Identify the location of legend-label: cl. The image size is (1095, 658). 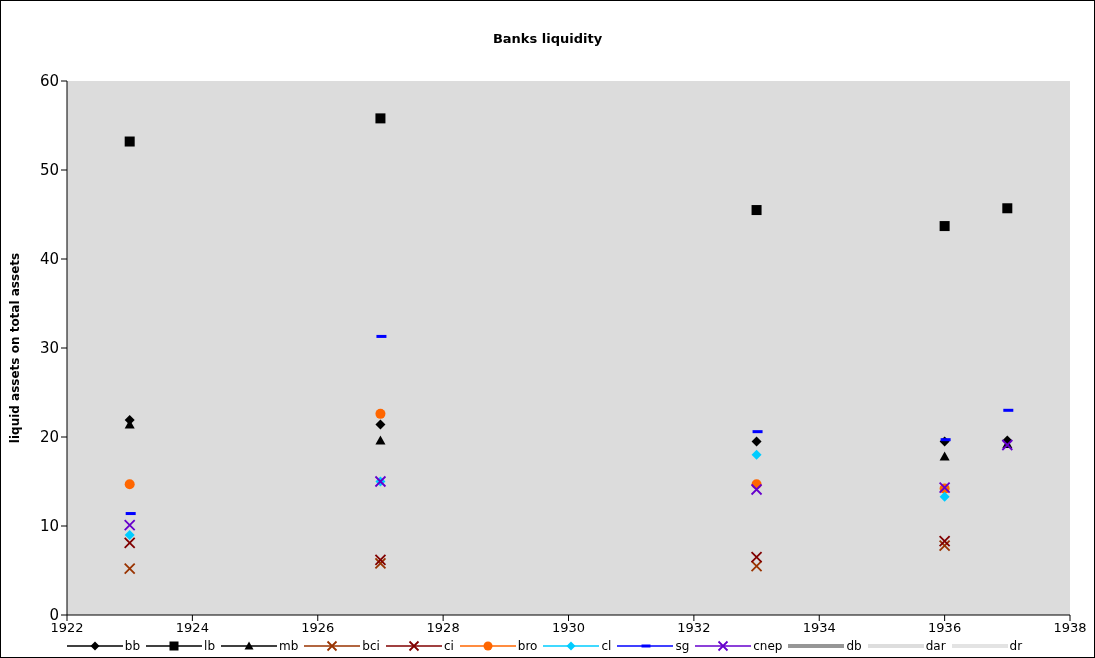
(606, 646).